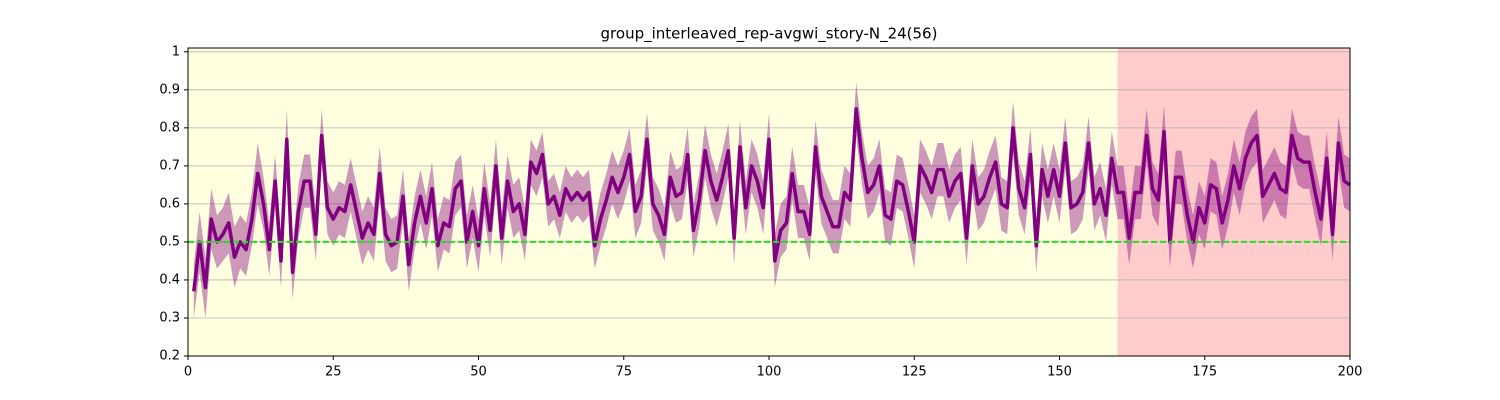 The image size is (1500, 400). What do you see at coordinates (478, 372) in the screenshot?
I see `x-tick-label: 50` at bounding box center [478, 372].